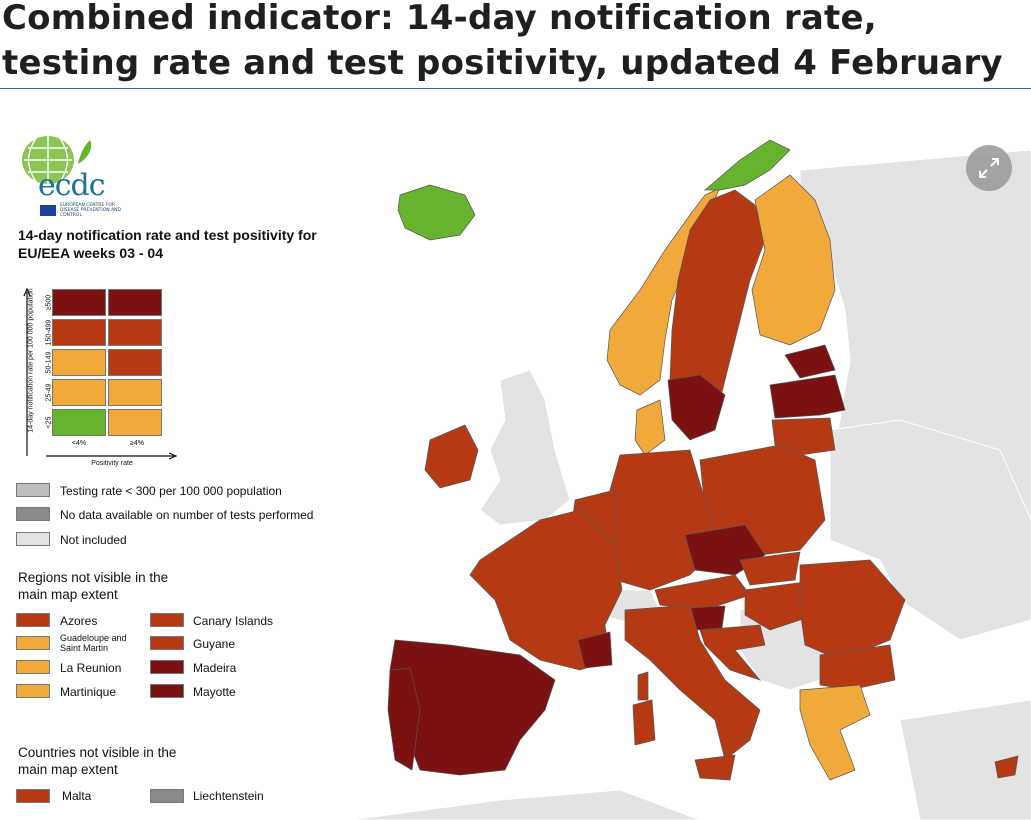  What do you see at coordinates (807, 396) in the screenshot?
I see `country-latvia` at bounding box center [807, 396].